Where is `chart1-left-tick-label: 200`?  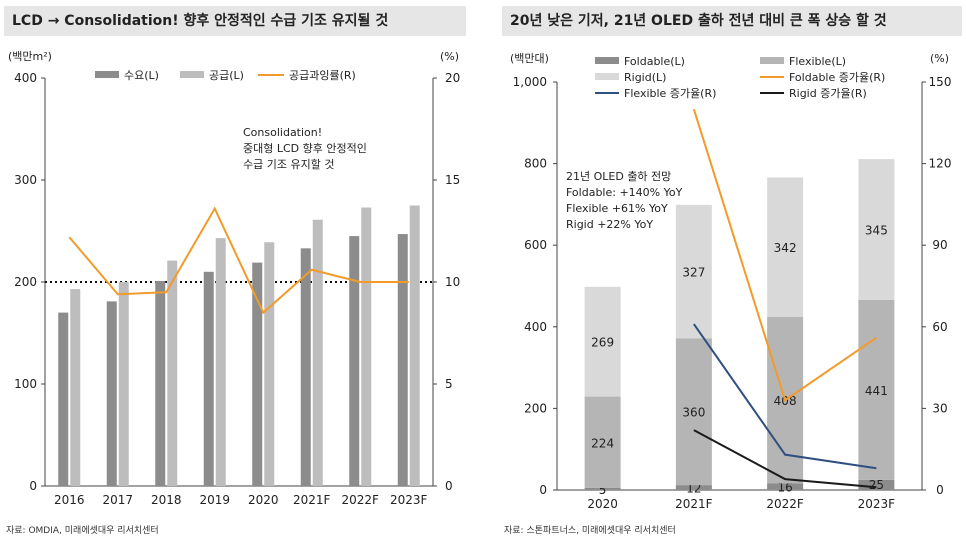
chart1-left-tick-label: 200 is located at coordinates (25, 282).